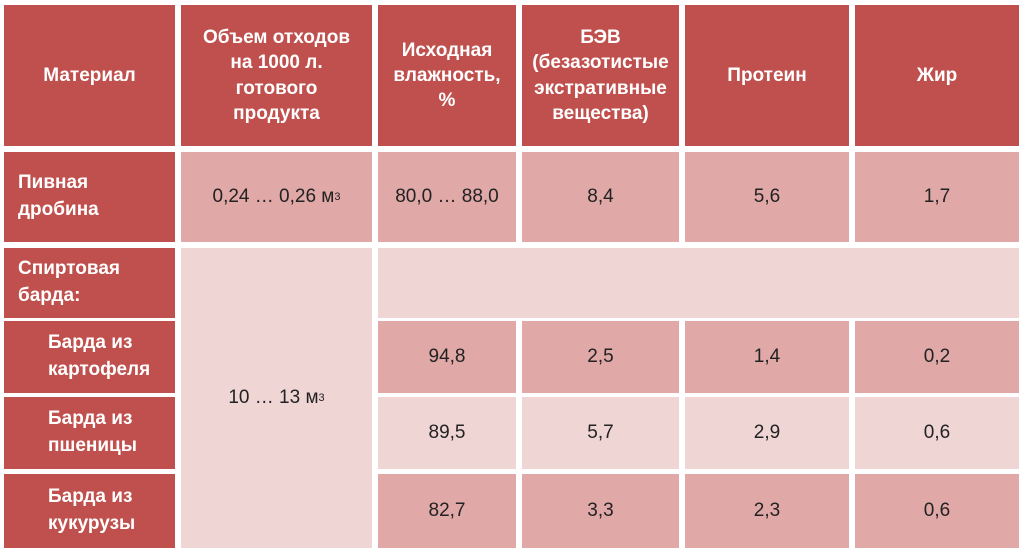 This screenshot has height=552, width=1024. I want to click on row-label-potato-text: Барда из картофеля, so click(99, 356).